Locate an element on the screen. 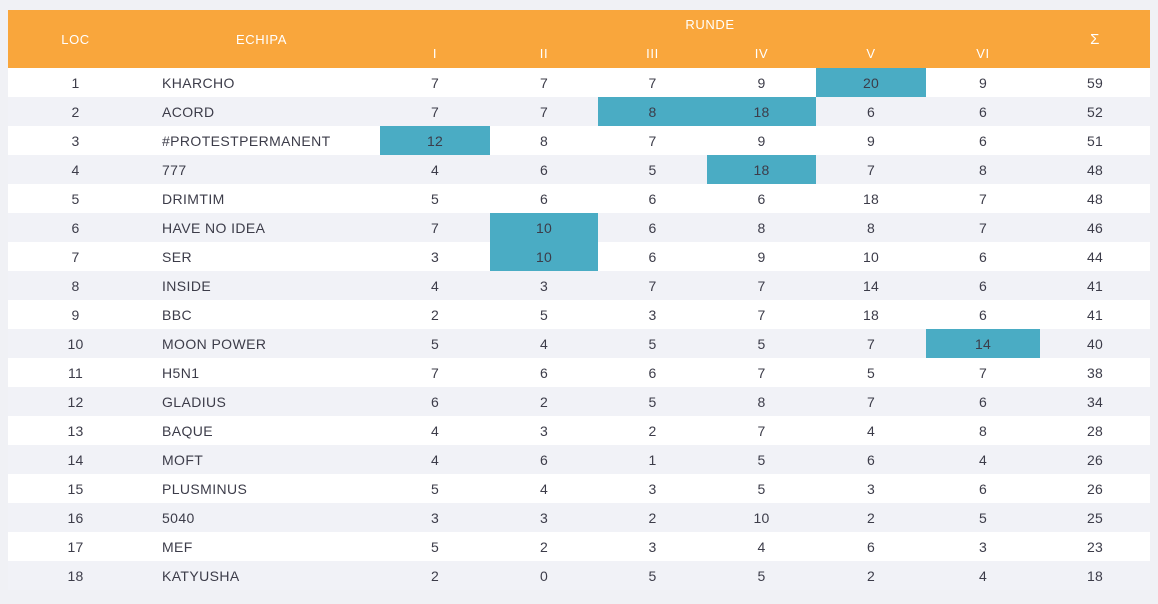  round-score-cell-best: 18 is located at coordinates (761, 169).